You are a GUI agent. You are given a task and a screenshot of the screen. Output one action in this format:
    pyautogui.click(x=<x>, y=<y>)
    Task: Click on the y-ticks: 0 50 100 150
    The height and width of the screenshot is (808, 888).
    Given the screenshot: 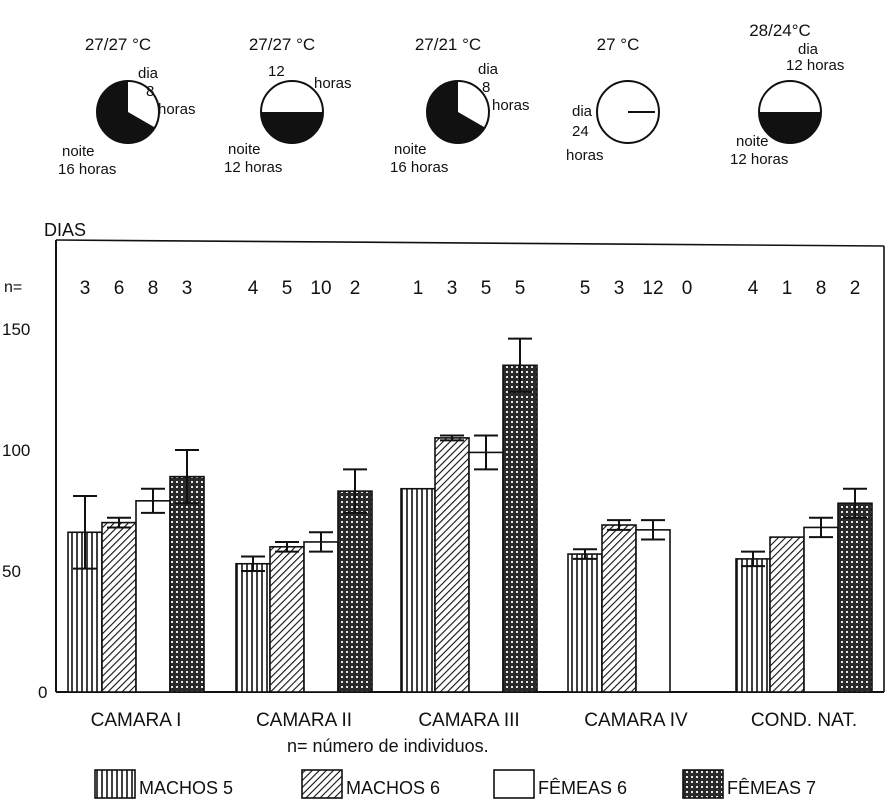 What is the action you would take?
    pyautogui.click(x=24, y=511)
    